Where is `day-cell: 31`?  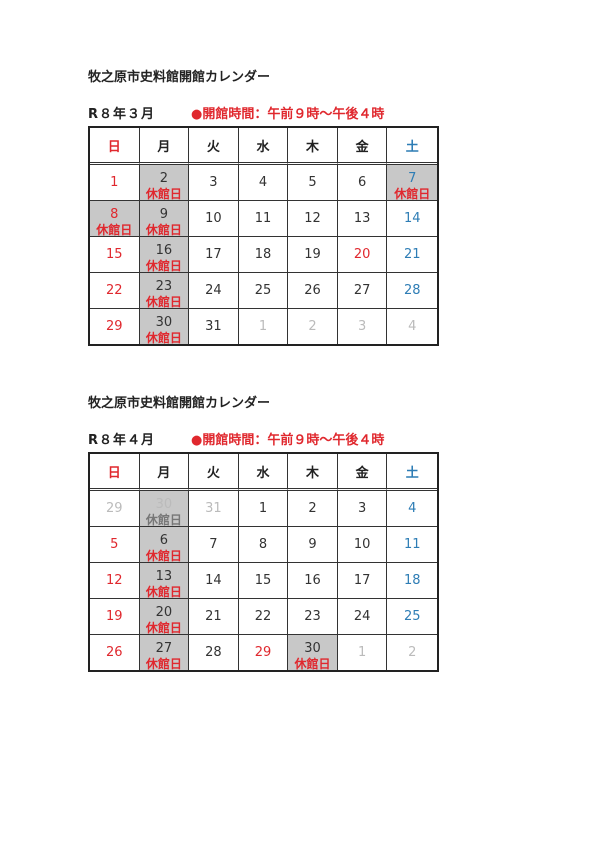 day-cell: 31 is located at coordinates (214, 326).